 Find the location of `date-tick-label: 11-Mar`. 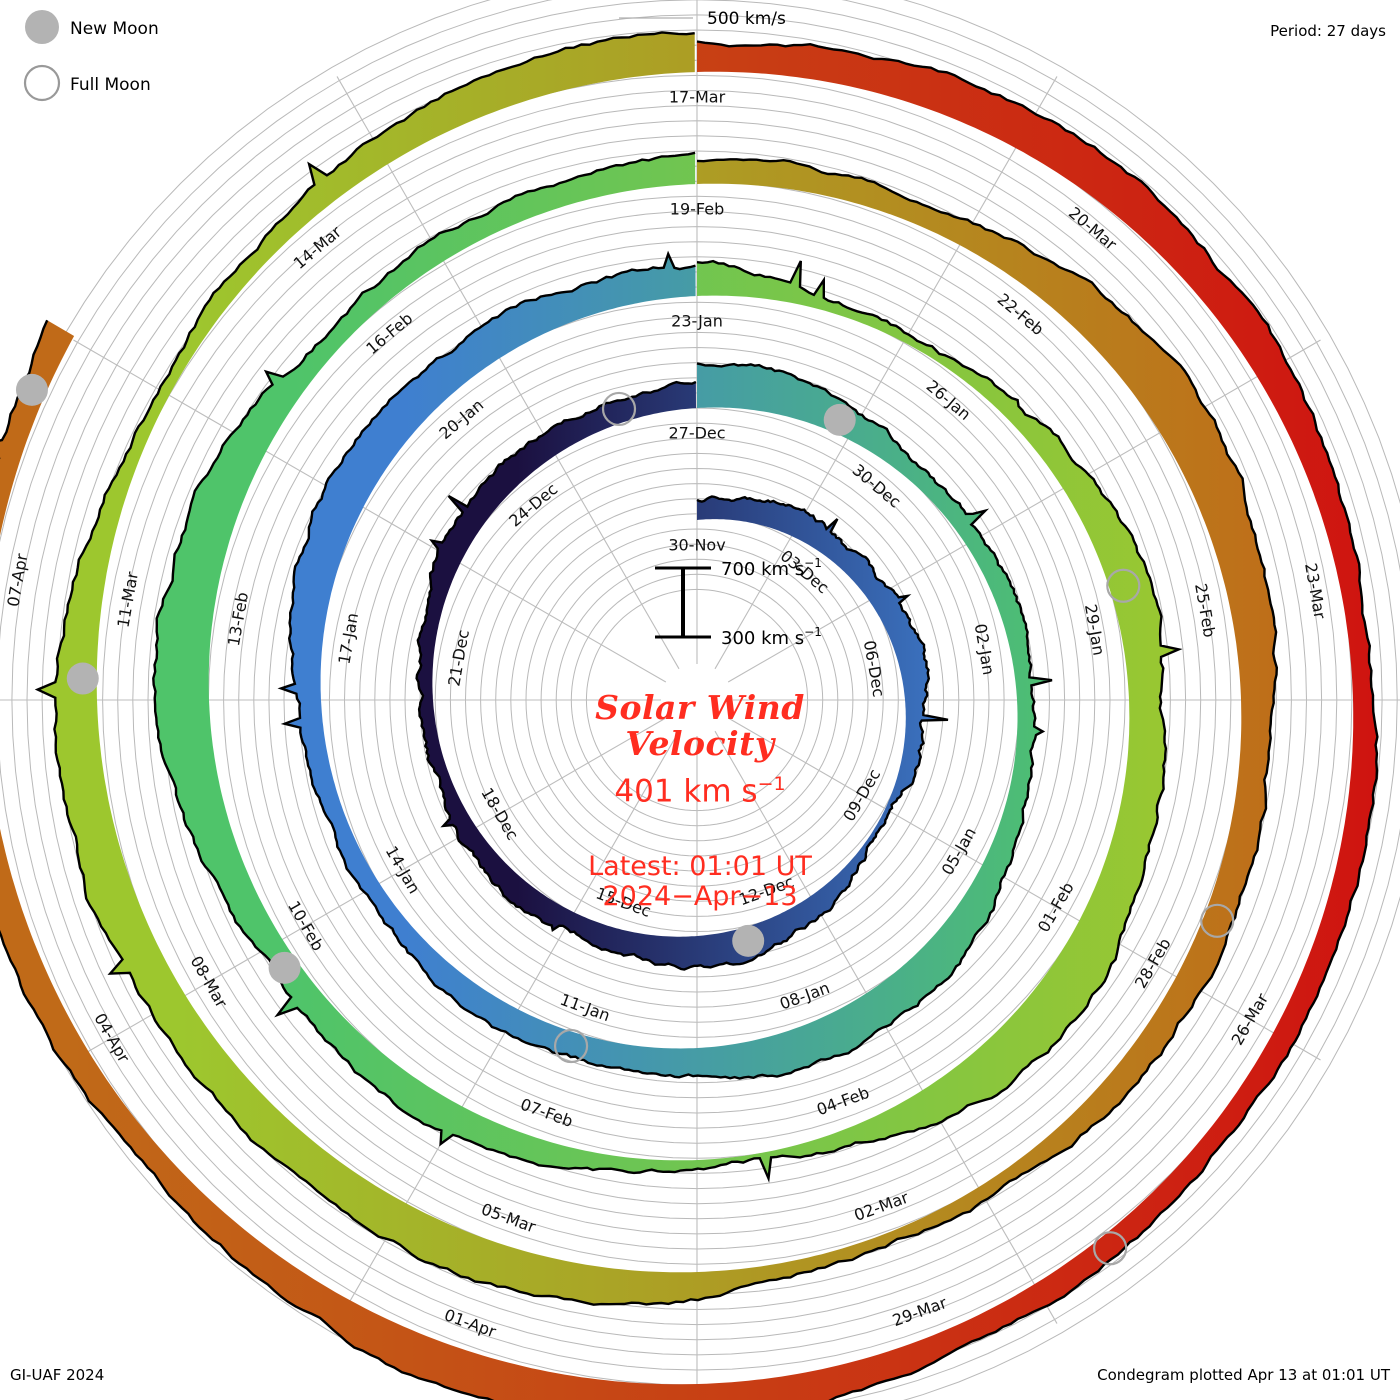

date-tick-label: 11-Mar is located at coordinates (127, 599).